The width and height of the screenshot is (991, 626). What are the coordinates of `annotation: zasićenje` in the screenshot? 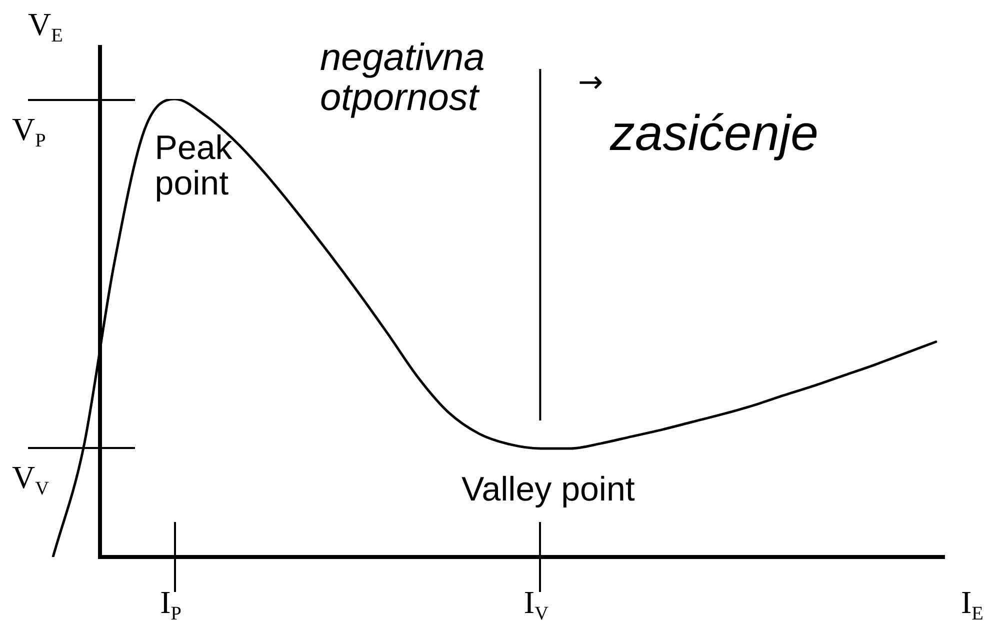 It's located at (713, 133).